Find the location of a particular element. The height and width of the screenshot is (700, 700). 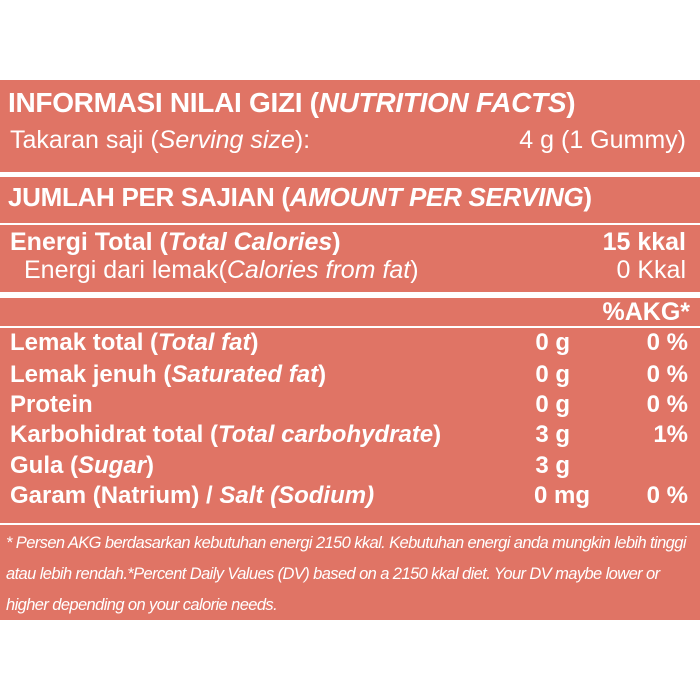

title-en: NUTRITION FACTS is located at coordinates (442, 102).